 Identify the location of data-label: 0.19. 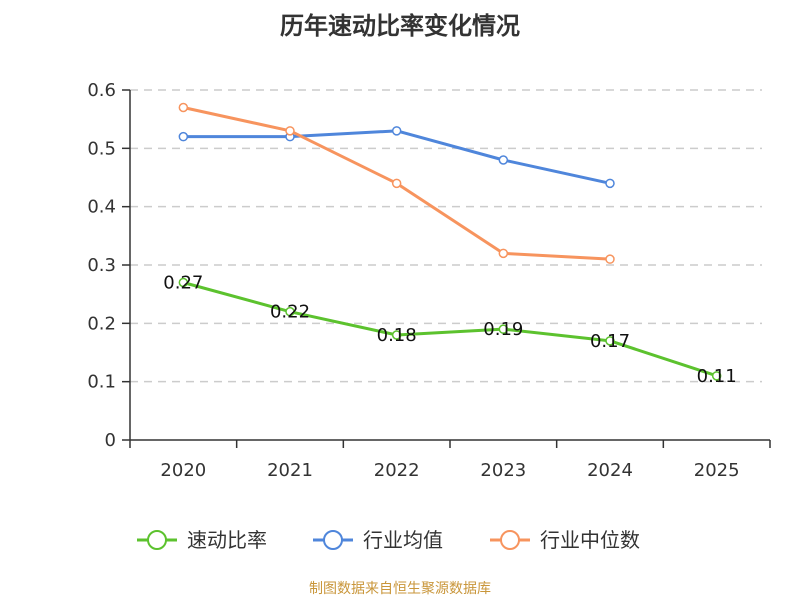
(503, 329).